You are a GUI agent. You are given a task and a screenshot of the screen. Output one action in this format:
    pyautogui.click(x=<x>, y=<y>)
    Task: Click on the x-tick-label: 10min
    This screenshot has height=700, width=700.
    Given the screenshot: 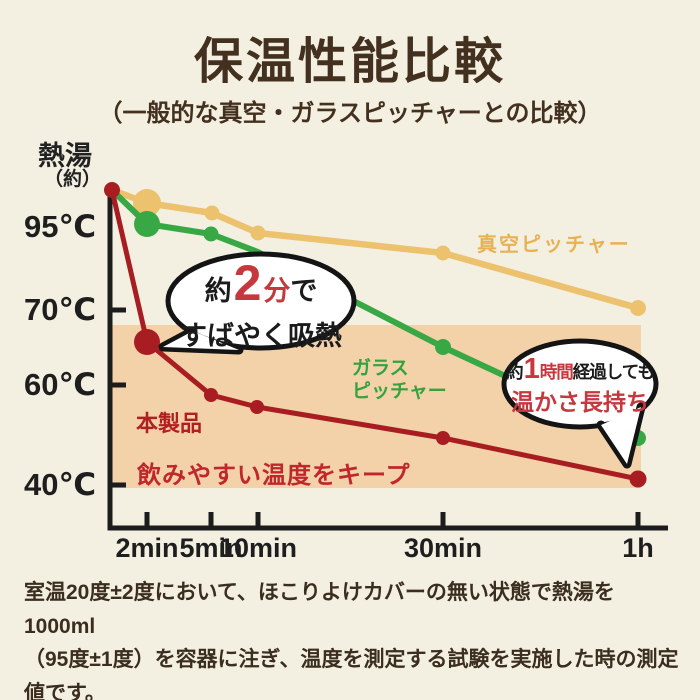 What is the action you would take?
    pyautogui.click(x=258, y=548)
    